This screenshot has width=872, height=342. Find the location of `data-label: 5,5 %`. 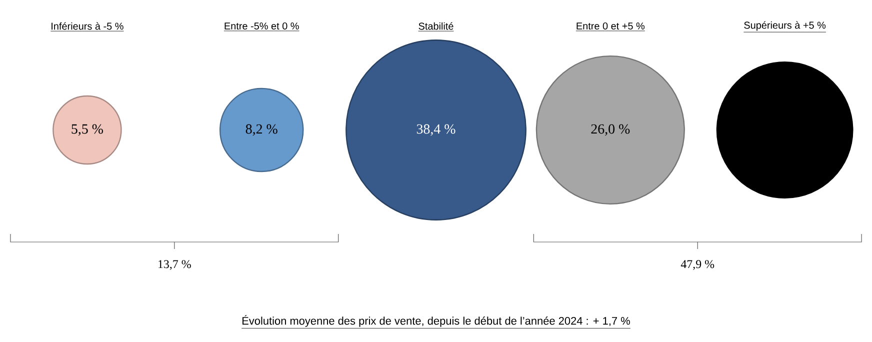

data-label: 5,5 % is located at coordinates (87, 130).